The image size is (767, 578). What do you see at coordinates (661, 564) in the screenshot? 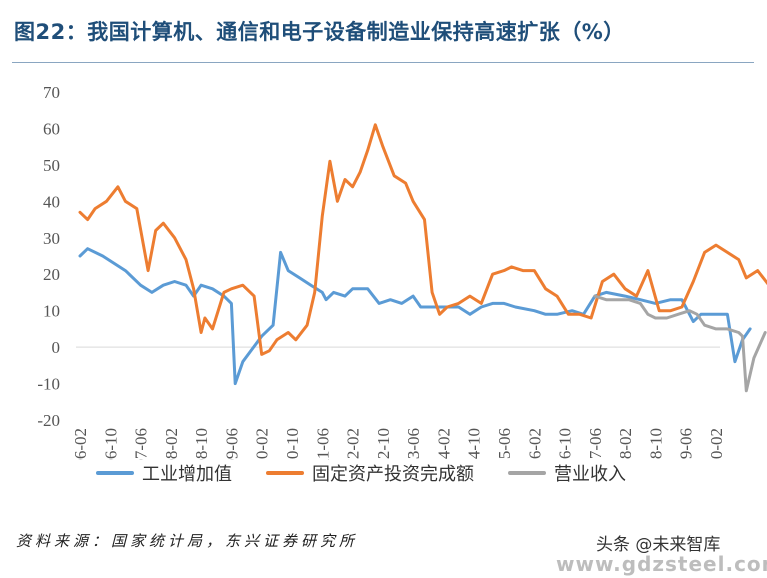
I see `watermark-url: www.gdzsteel.com` at bounding box center [661, 564].